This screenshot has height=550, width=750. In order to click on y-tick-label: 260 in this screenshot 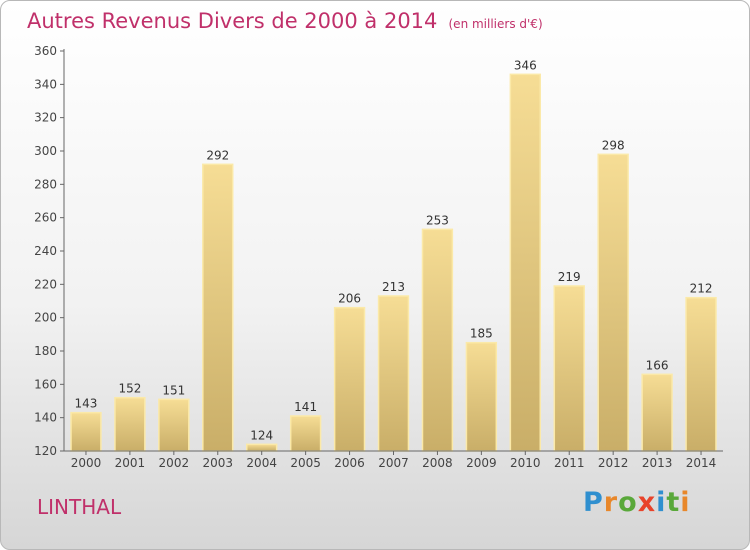, I will do `click(45, 218)`.